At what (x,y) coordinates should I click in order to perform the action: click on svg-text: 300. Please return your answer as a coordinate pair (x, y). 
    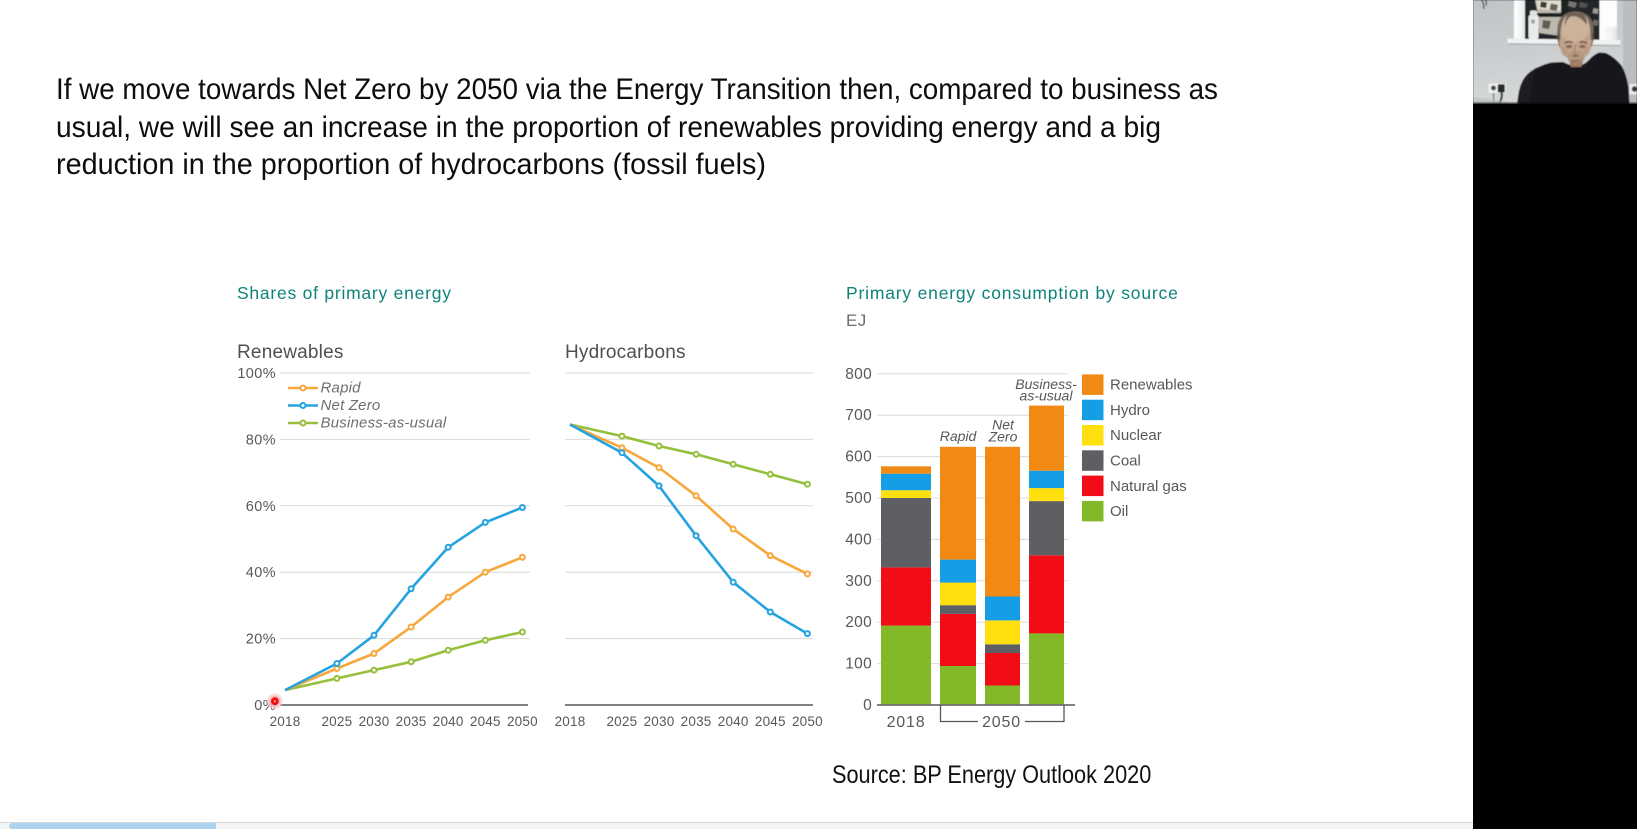
    Looking at the image, I should click on (858, 581).